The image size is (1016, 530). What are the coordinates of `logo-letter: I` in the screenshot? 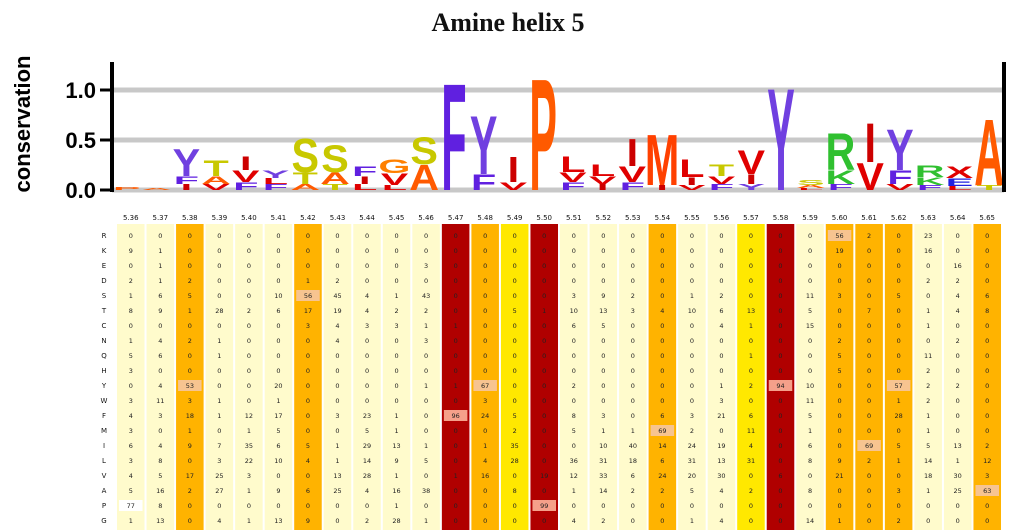 It's located at (632, 153).